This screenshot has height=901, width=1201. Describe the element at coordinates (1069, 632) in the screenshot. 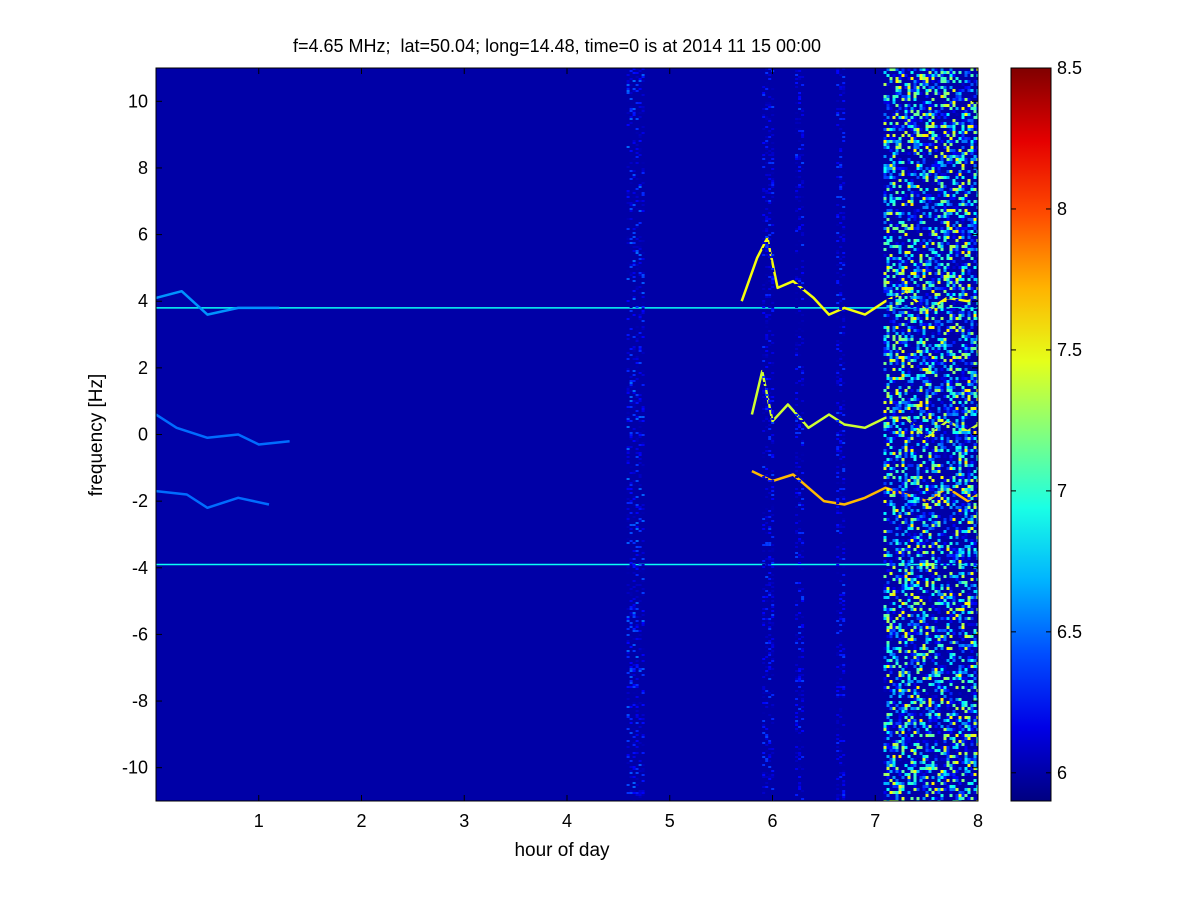

I see `colorbar-tick-label: 6.5` at that location.